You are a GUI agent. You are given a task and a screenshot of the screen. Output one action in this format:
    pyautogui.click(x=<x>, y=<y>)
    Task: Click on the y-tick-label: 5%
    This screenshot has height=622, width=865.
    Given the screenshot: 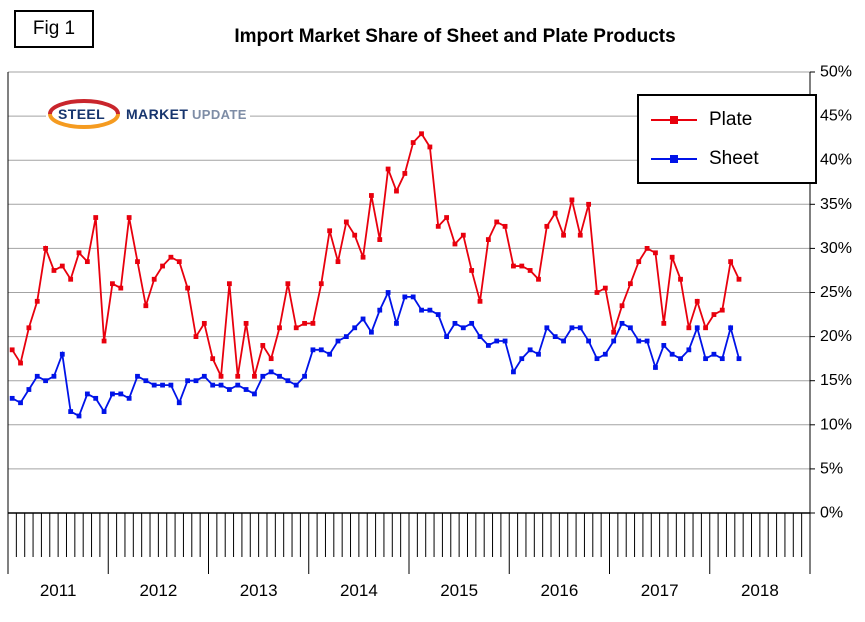 What is the action you would take?
    pyautogui.click(x=831, y=468)
    